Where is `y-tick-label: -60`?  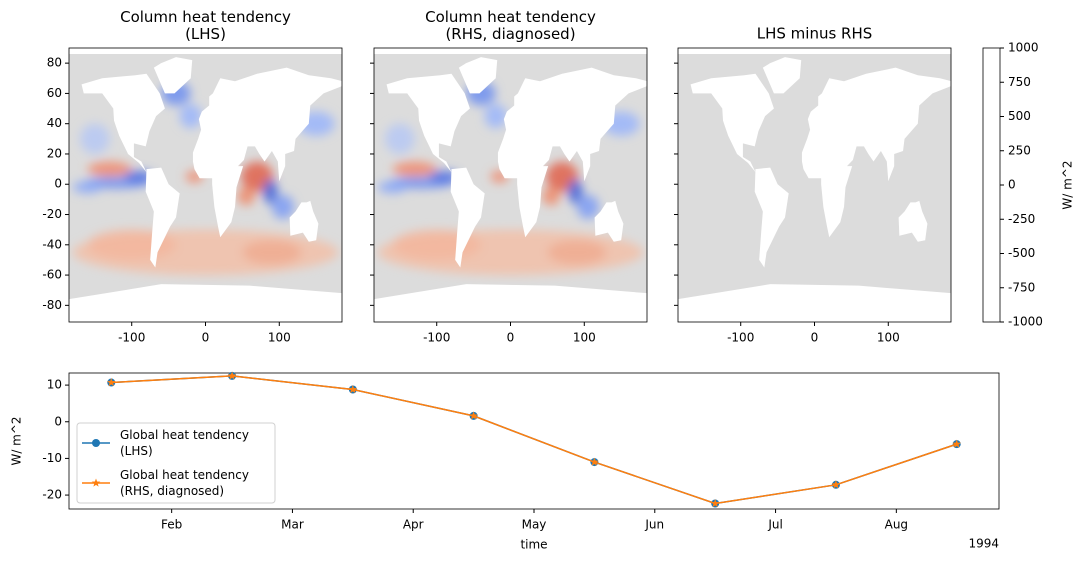
y-tick-label: -60 is located at coordinates (52, 275).